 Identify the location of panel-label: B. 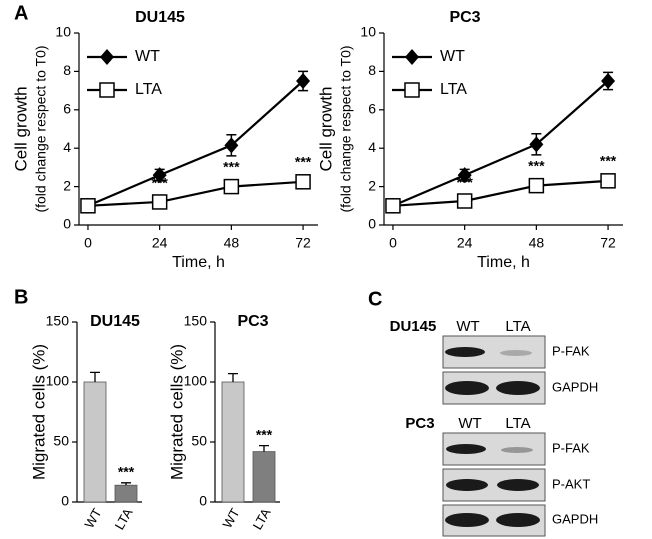
(21, 297).